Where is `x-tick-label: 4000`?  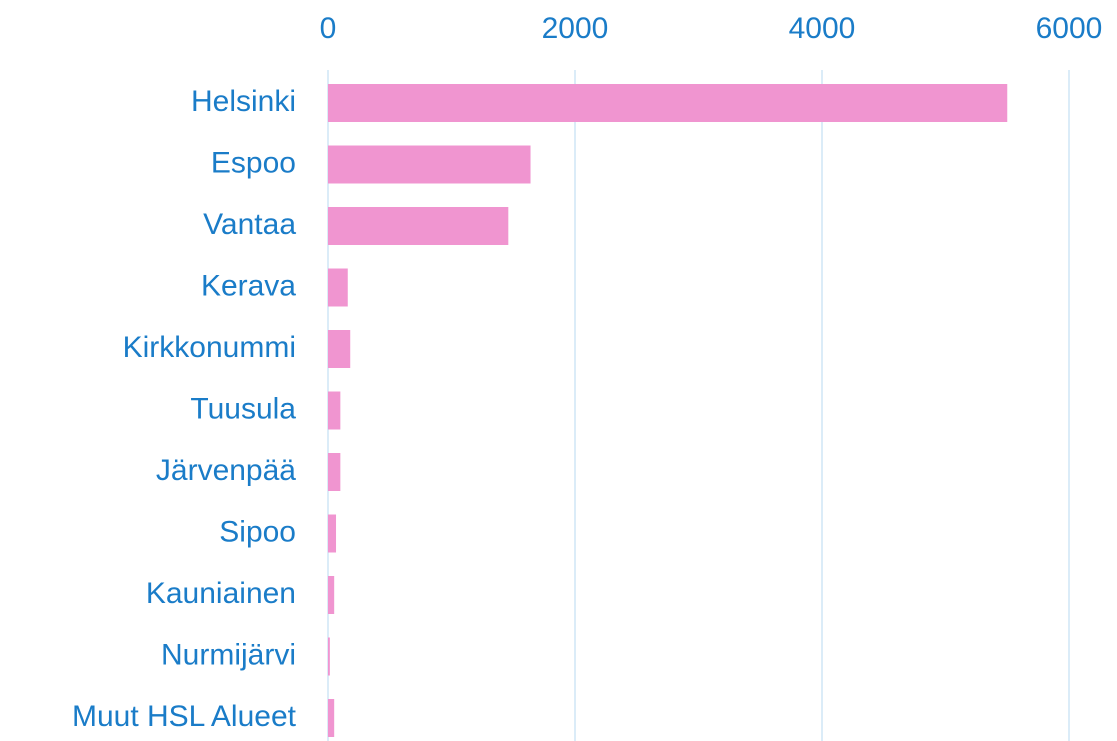 x-tick-label: 4000 is located at coordinates (822, 28).